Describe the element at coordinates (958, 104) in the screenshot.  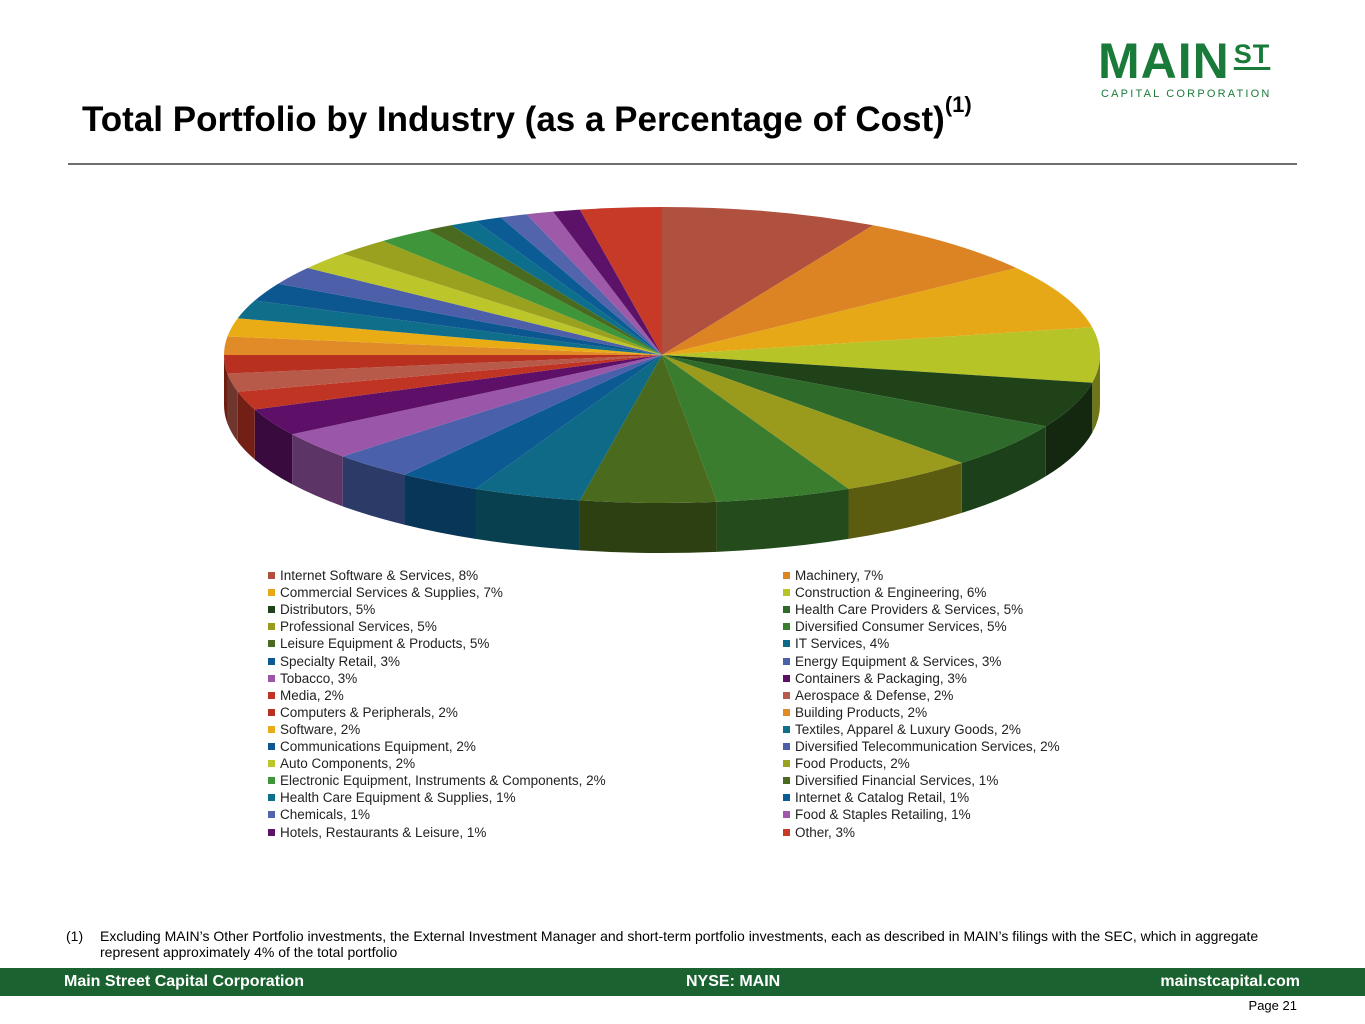
I see `title-footnote-marker: (1)` at that location.